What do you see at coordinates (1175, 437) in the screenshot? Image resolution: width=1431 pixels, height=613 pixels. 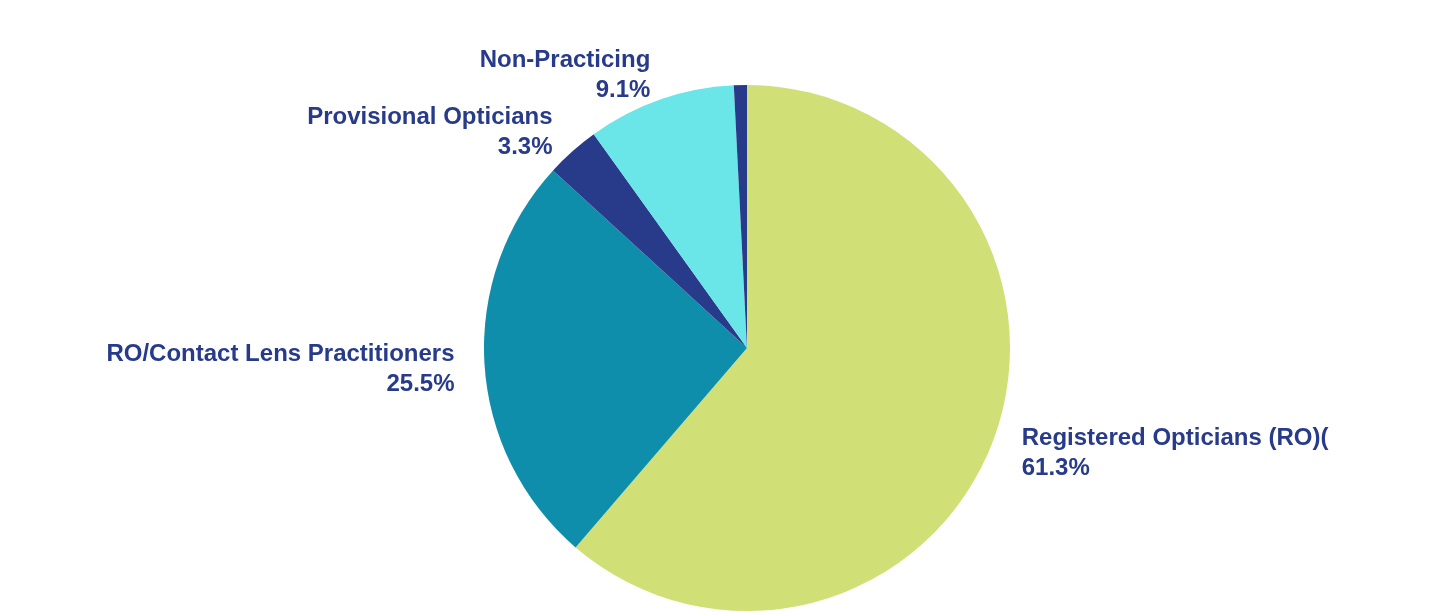 I see `slice-label: Registered Opticians (RO)(` at bounding box center [1175, 437].